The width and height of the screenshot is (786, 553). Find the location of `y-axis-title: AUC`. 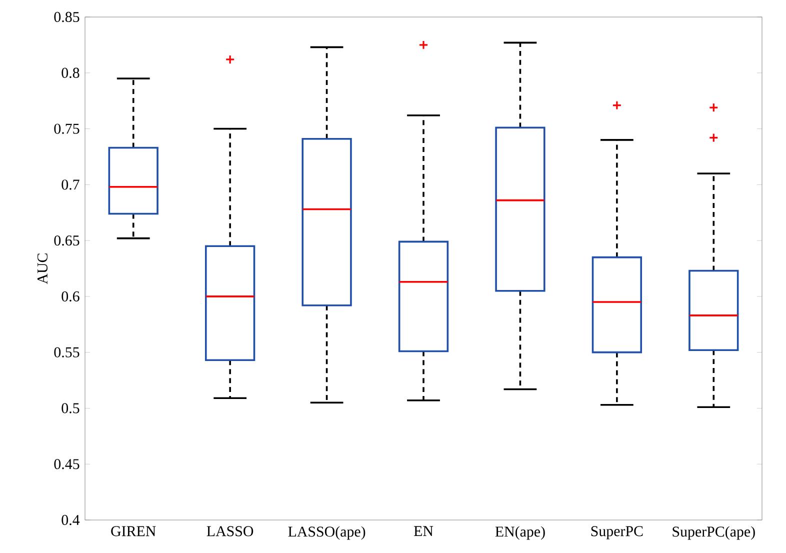

y-axis-title: AUC is located at coordinates (42, 269).